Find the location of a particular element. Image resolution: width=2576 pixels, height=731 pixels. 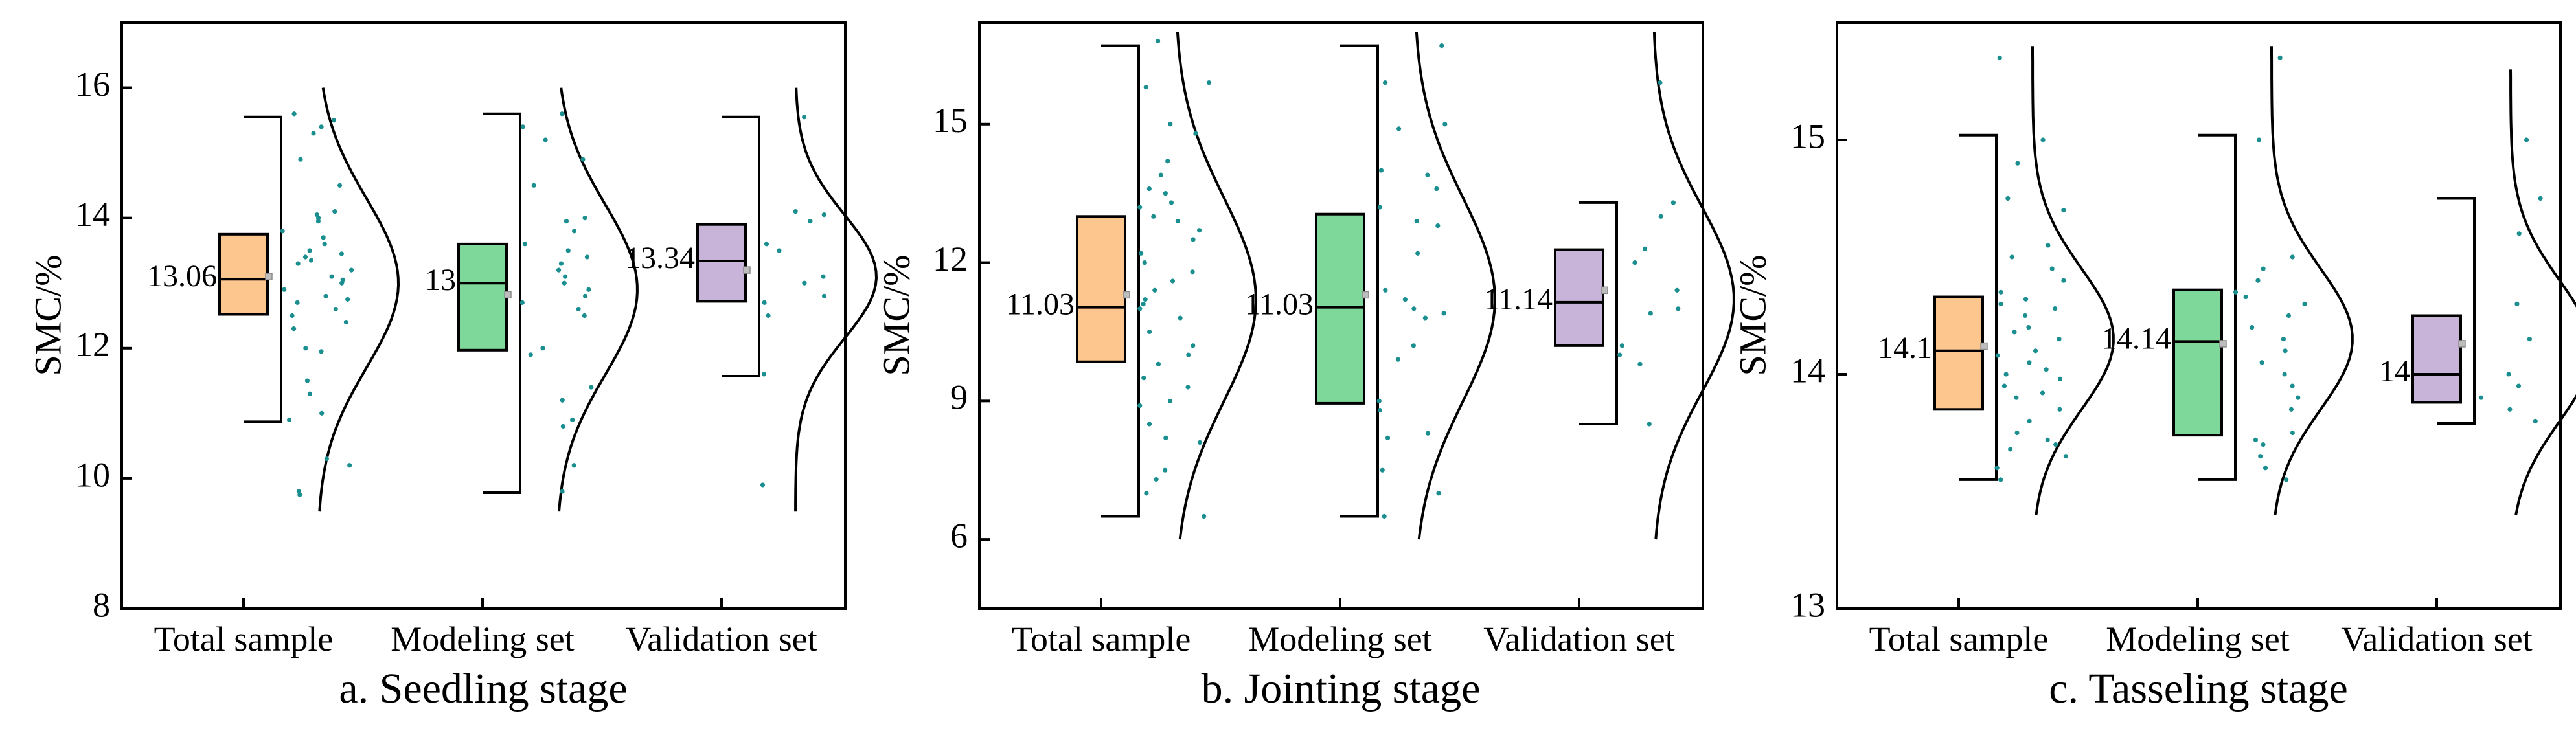

y-tick-label: 10 is located at coordinates (92, 474).